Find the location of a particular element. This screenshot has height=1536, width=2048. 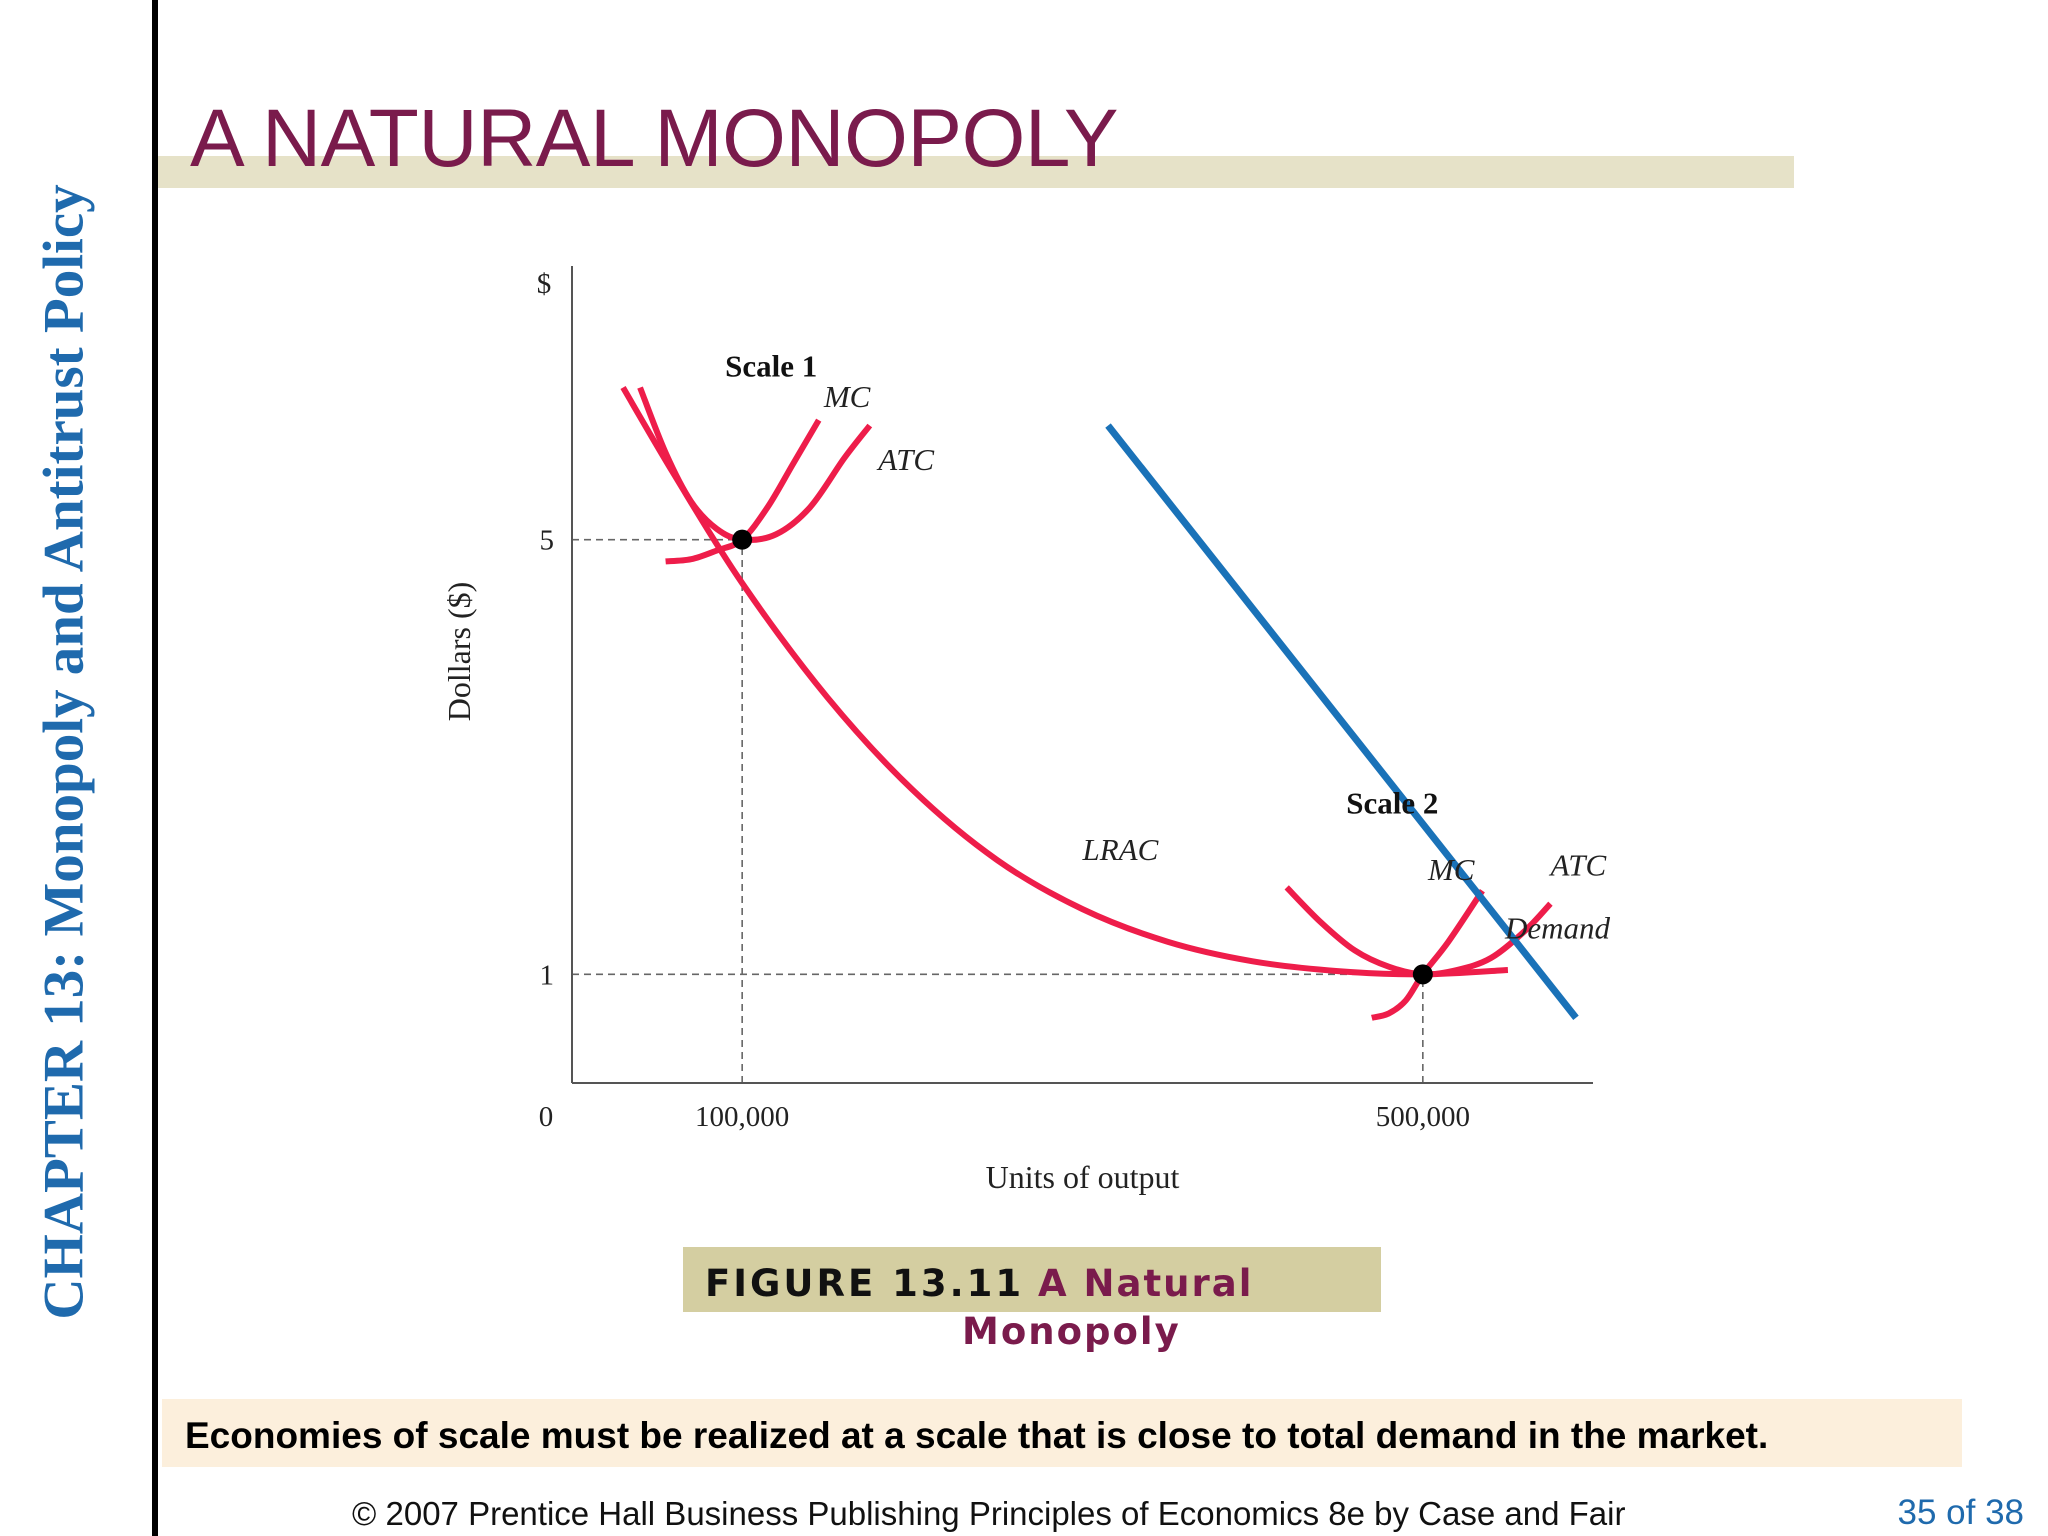

figure-title-line1: A Natural is located at coordinates (1146, 1283).